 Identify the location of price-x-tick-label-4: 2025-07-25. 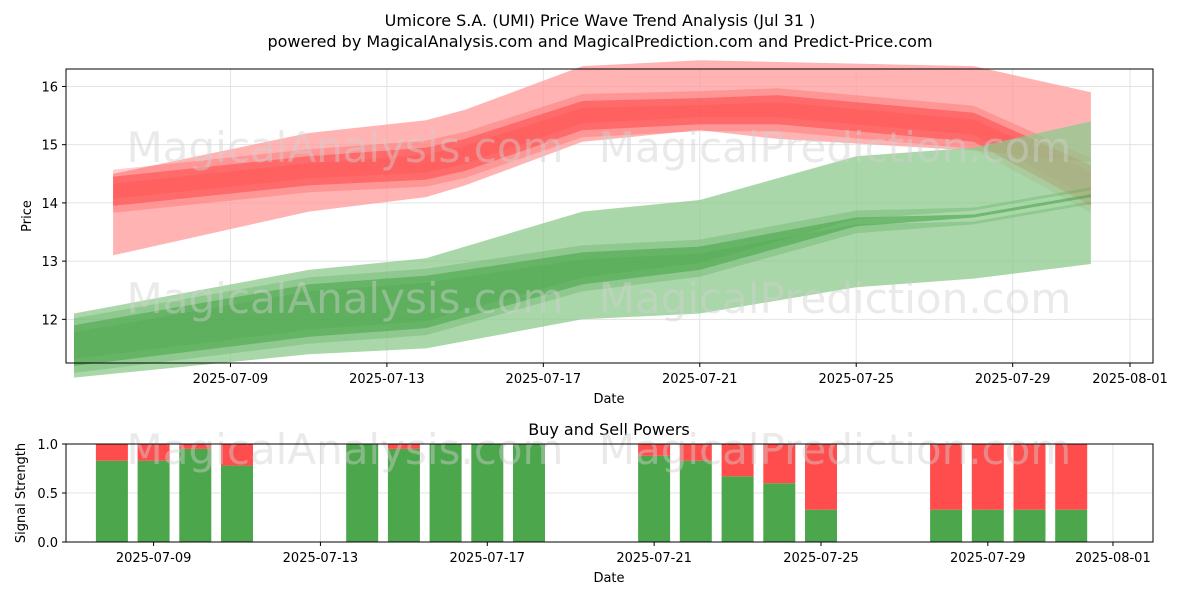
(856, 379).